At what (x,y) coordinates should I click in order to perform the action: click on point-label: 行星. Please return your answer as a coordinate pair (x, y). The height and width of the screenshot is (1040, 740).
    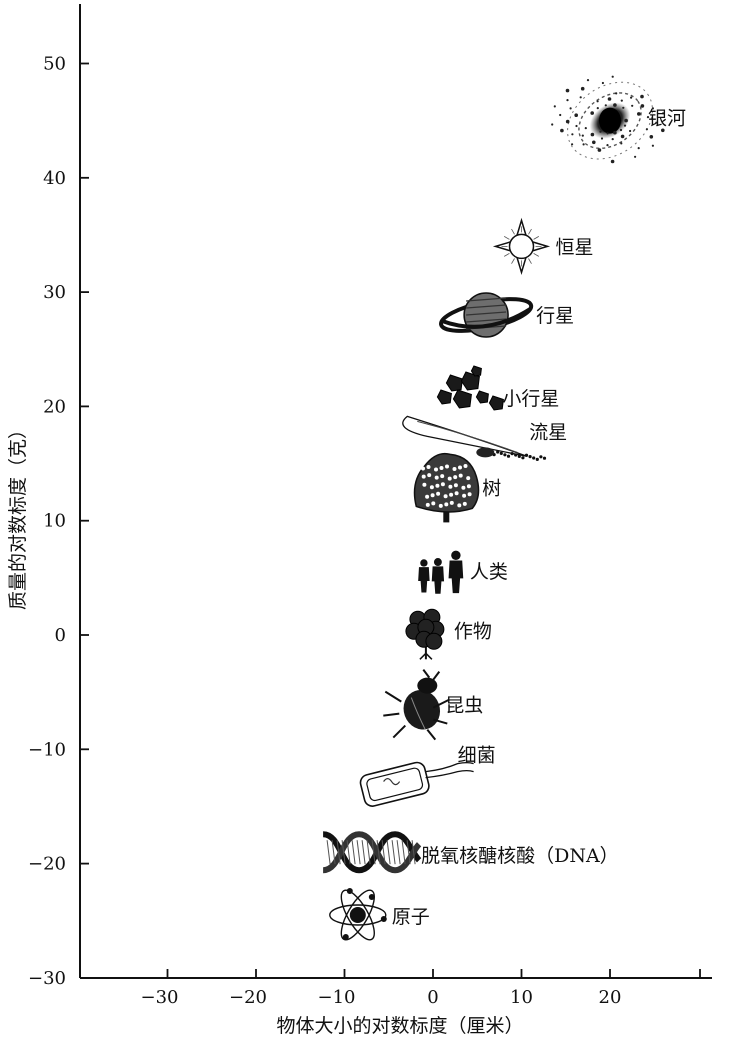
    Looking at the image, I should click on (555, 316).